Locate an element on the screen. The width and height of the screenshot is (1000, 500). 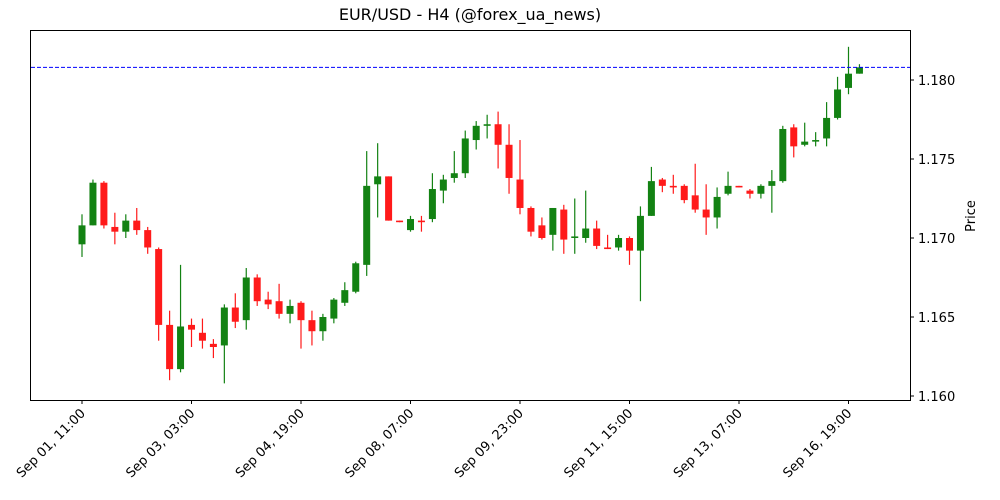
x-tick-label: Sep 04, 19:00 is located at coordinates (270, 443).